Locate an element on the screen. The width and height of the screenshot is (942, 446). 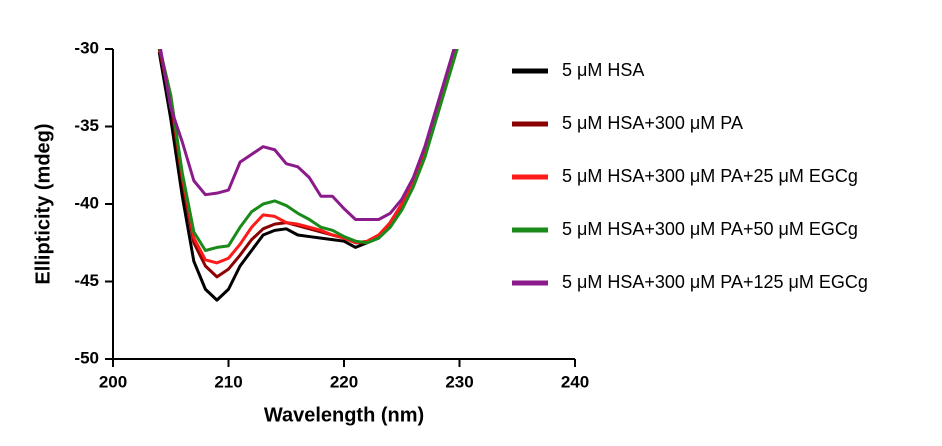
x-tick-label: 240 is located at coordinates (575, 381).